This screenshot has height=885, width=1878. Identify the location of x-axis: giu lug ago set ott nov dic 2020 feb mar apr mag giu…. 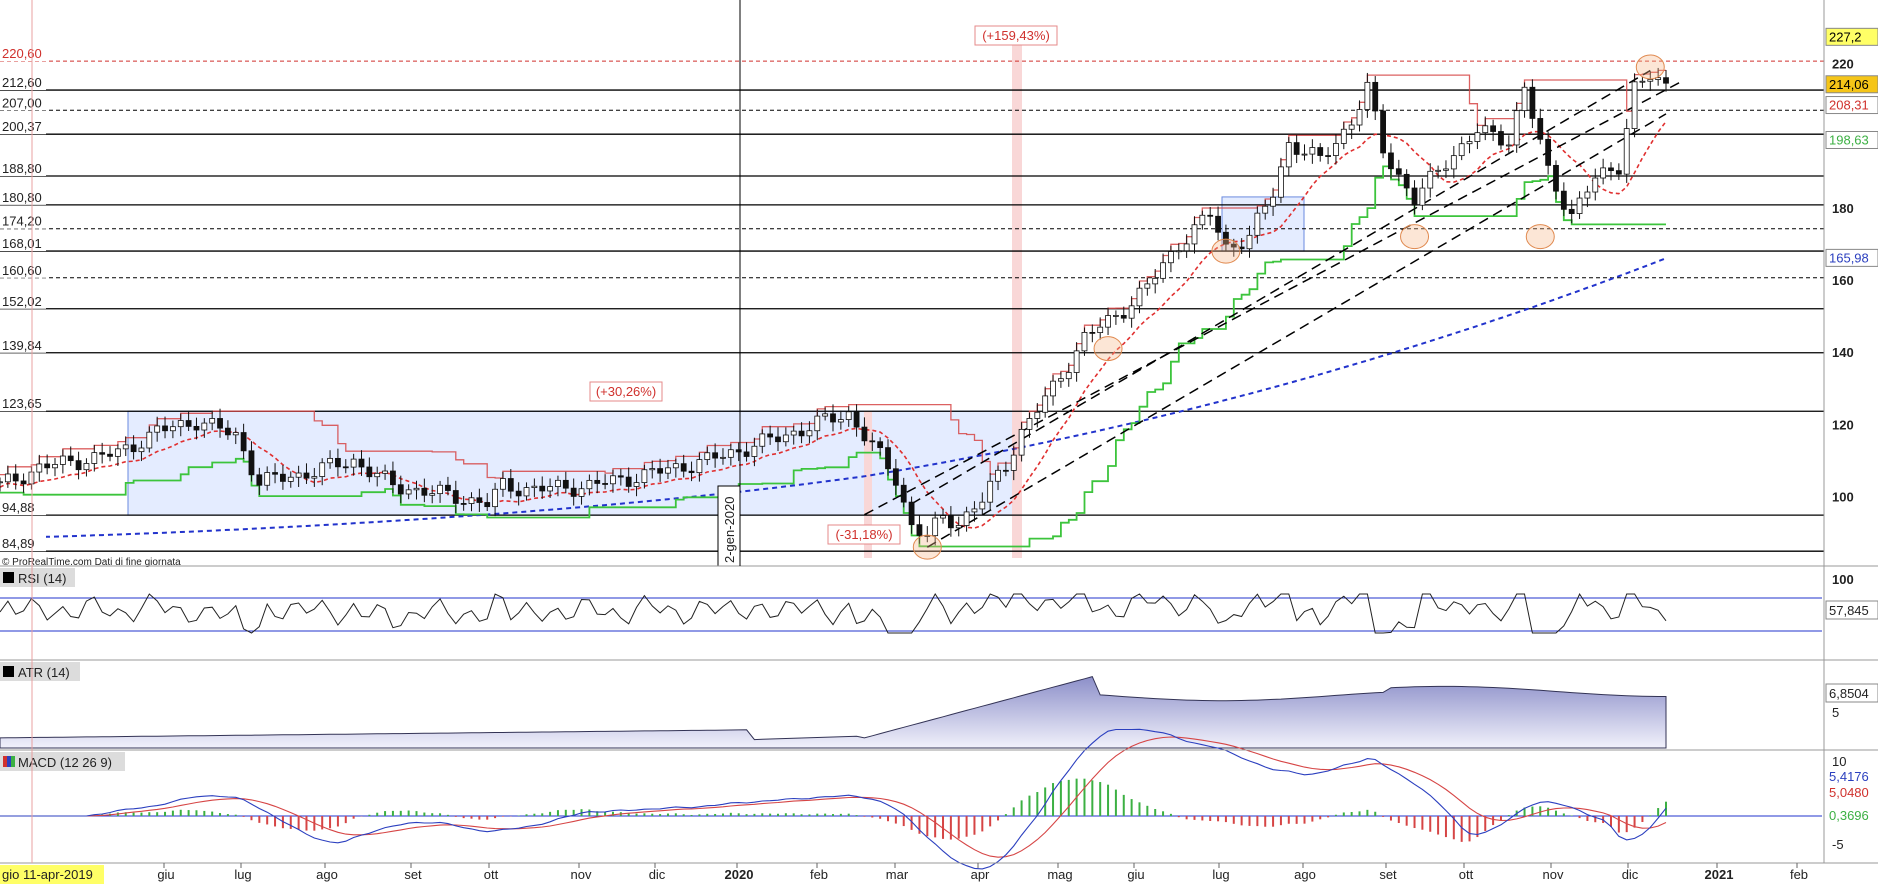
(982, 872).